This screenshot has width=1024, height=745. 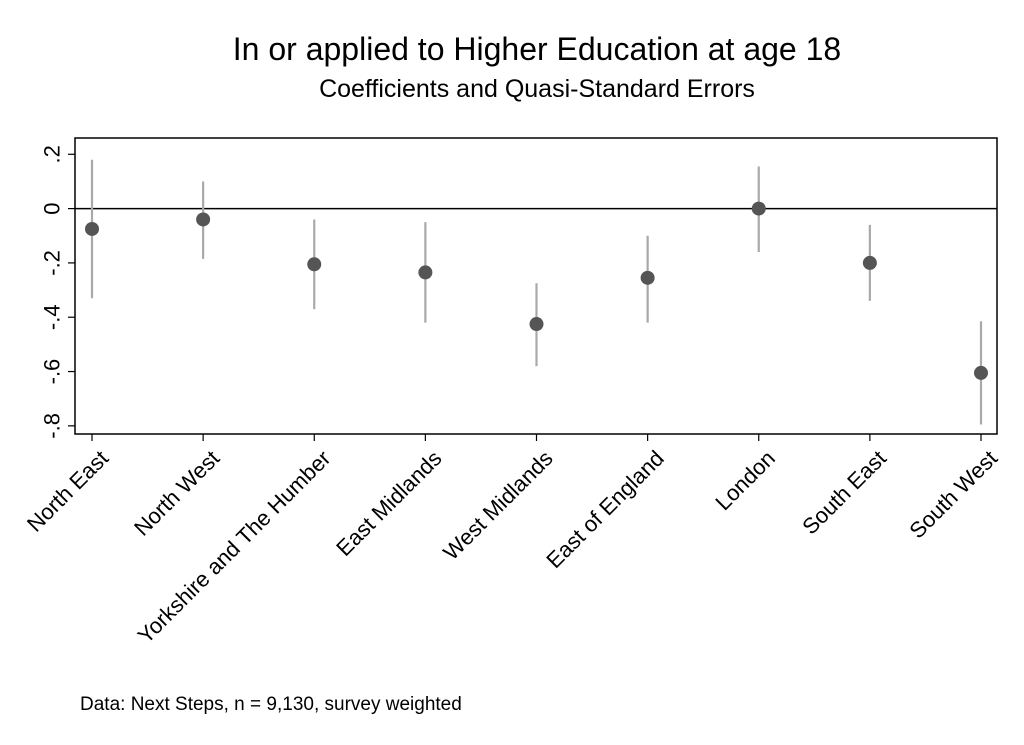 What do you see at coordinates (176, 493) in the screenshot?
I see `x-tick-label: North West` at bounding box center [176, 493].